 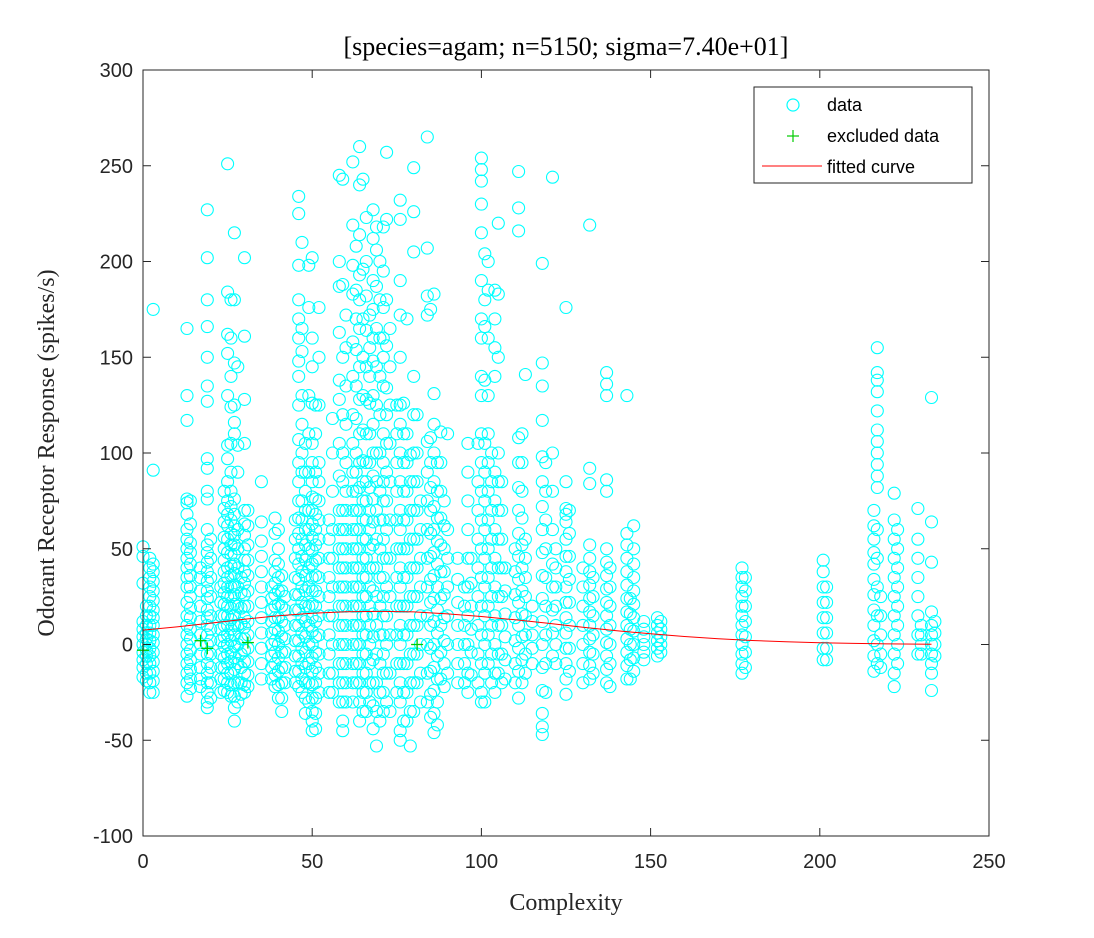 I want to click on legend-data-label: data, so click(x=845, y=105).